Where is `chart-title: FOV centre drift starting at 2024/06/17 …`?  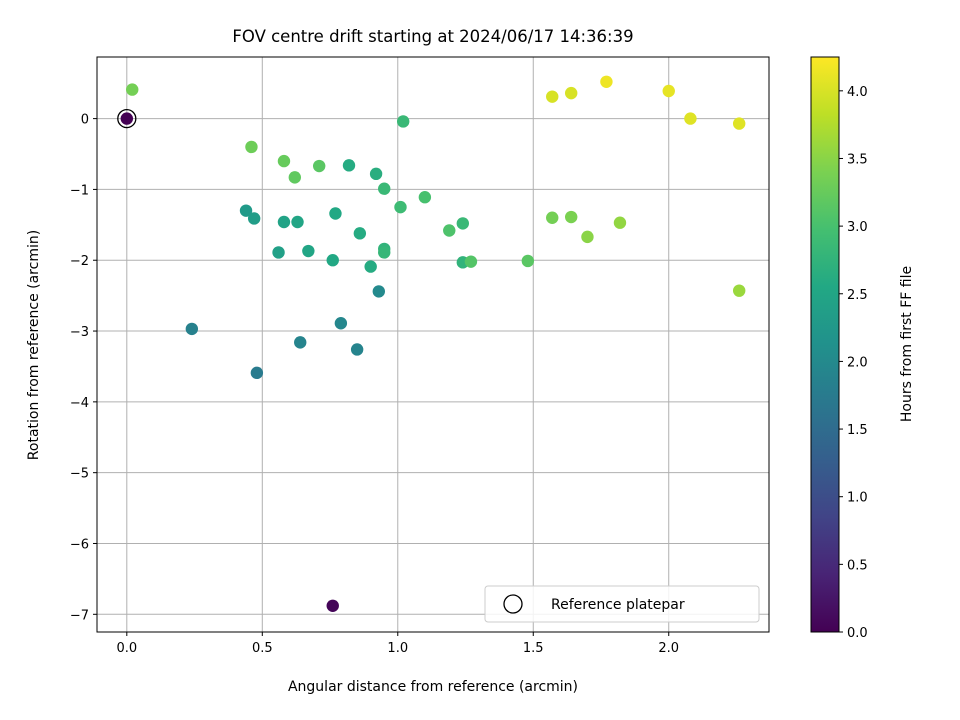 chart-title: FOV centre drift starting at 2024/06/17 … is located at coordinates (432, 36).